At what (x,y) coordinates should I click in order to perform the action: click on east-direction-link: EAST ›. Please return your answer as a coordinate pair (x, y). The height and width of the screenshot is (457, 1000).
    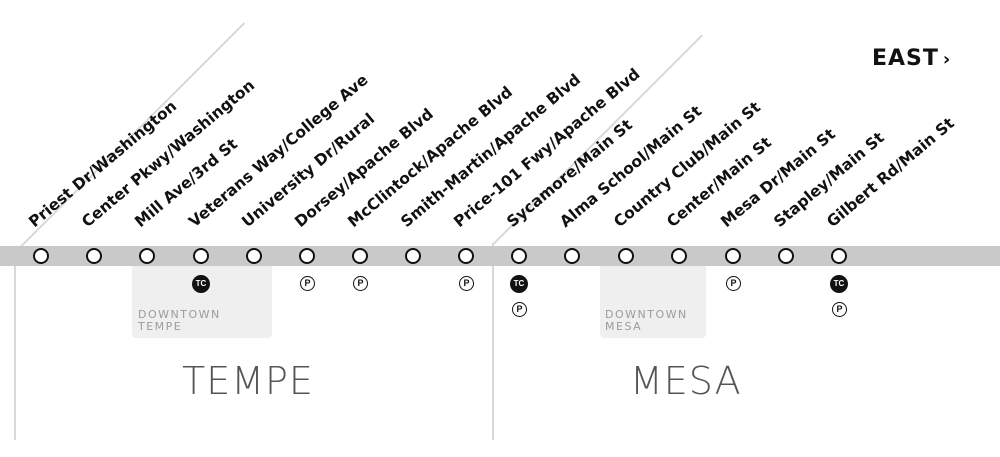
    Looking at the image, I should click on (911, 58).